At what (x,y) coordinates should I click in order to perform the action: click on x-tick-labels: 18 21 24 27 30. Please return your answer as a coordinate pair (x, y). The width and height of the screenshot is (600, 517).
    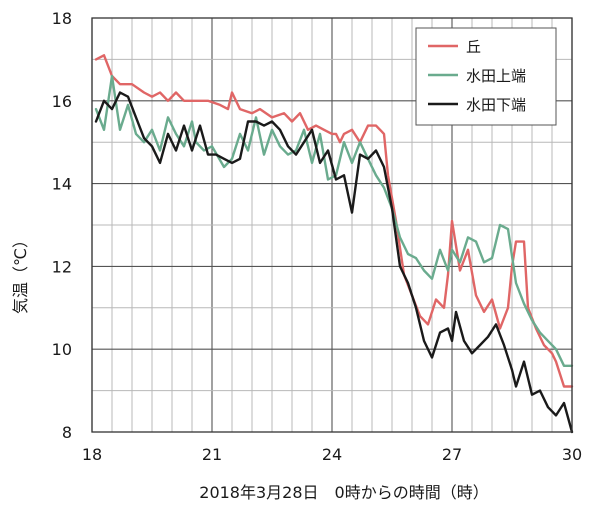
    Looking at the image, I should click on (332, 454).